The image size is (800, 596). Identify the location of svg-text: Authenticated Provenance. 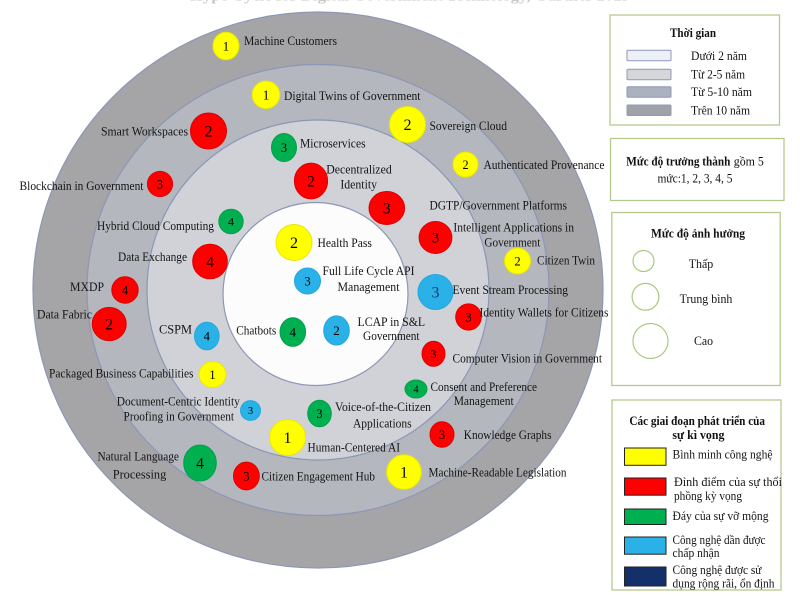
(544, 165).